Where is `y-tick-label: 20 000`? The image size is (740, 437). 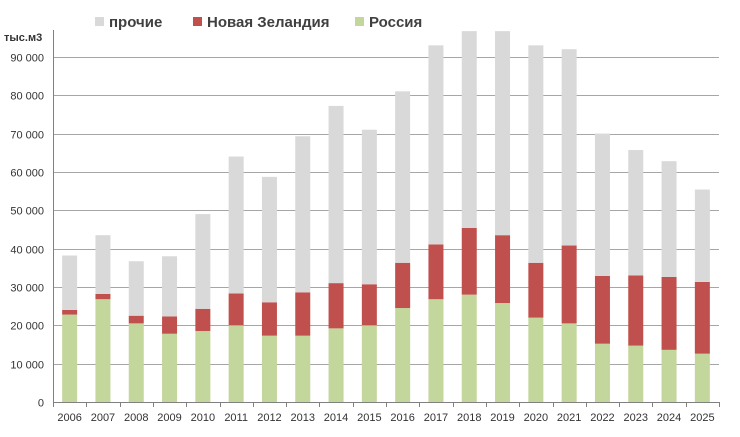 y-tick-label: 20 000 is located at coordinates (27, 327).